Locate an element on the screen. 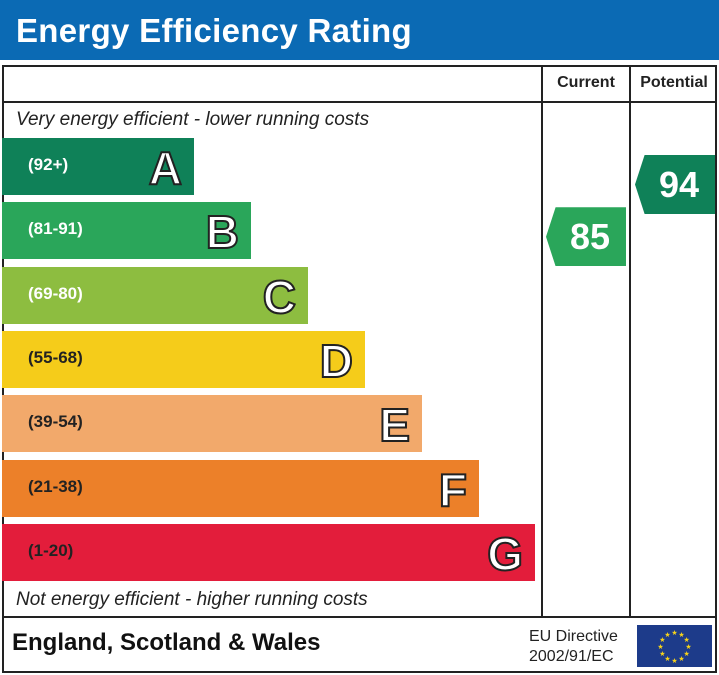 The image size is (719, 675). eu-directive: EU Directive 2002/91/EC is located at coordinates (573, 647).